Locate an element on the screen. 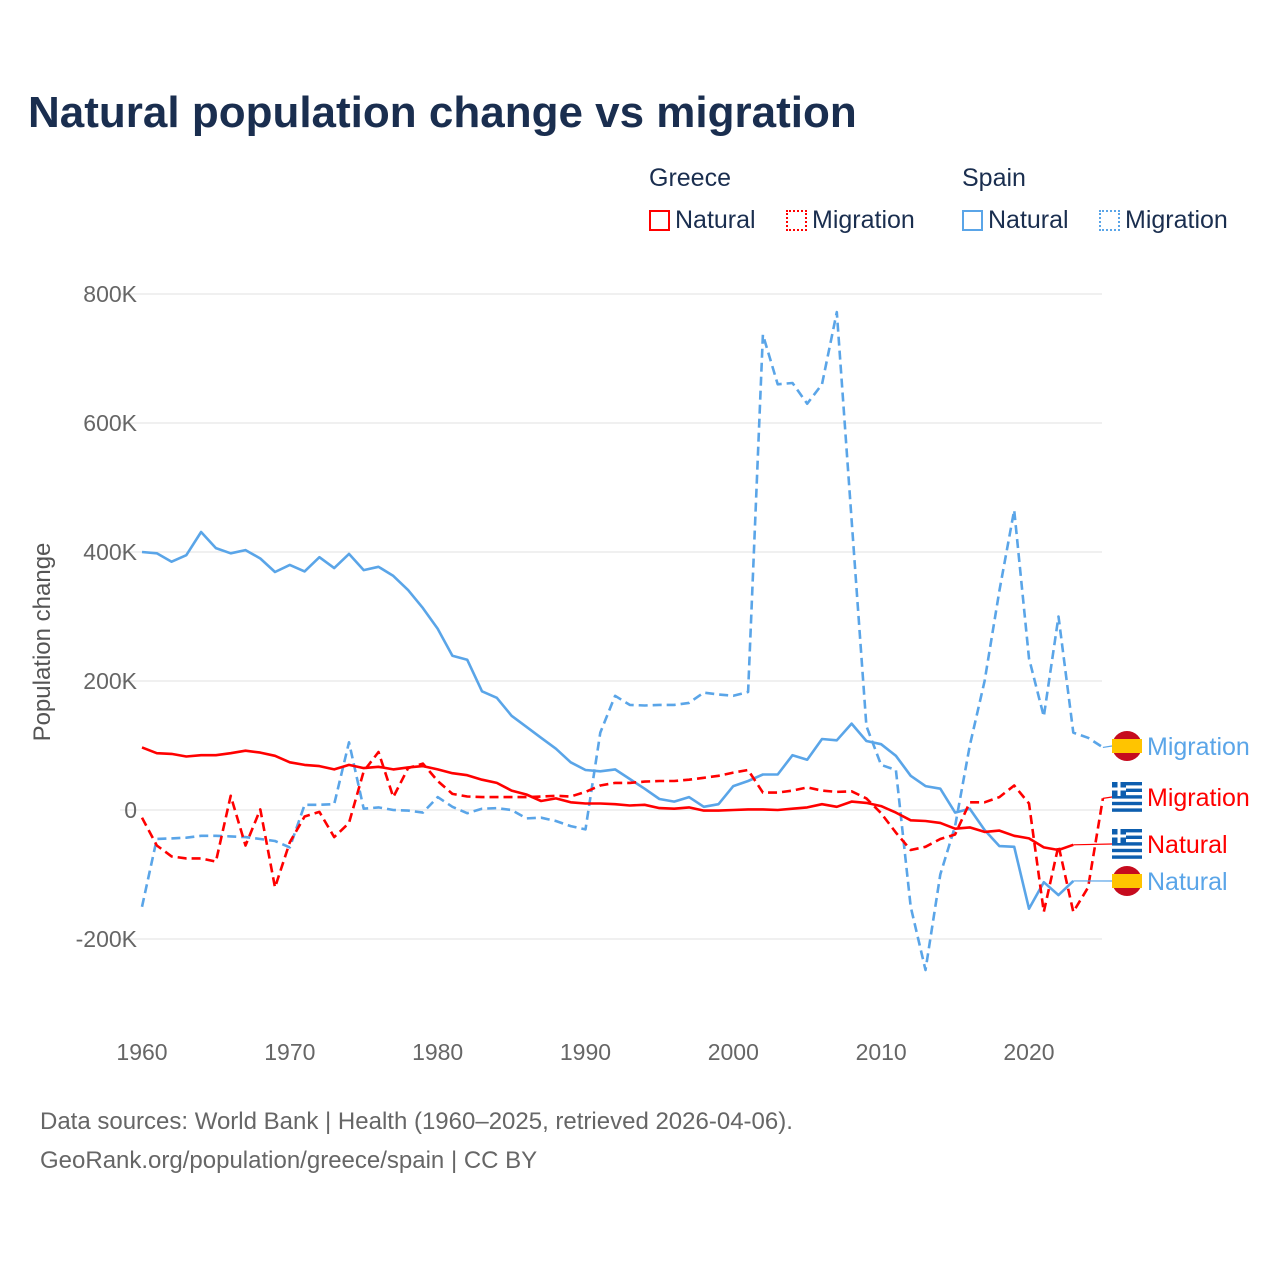 The image size is (1280, 1280). x-tick-label: 1960 is located at coordinates (141, 1052).